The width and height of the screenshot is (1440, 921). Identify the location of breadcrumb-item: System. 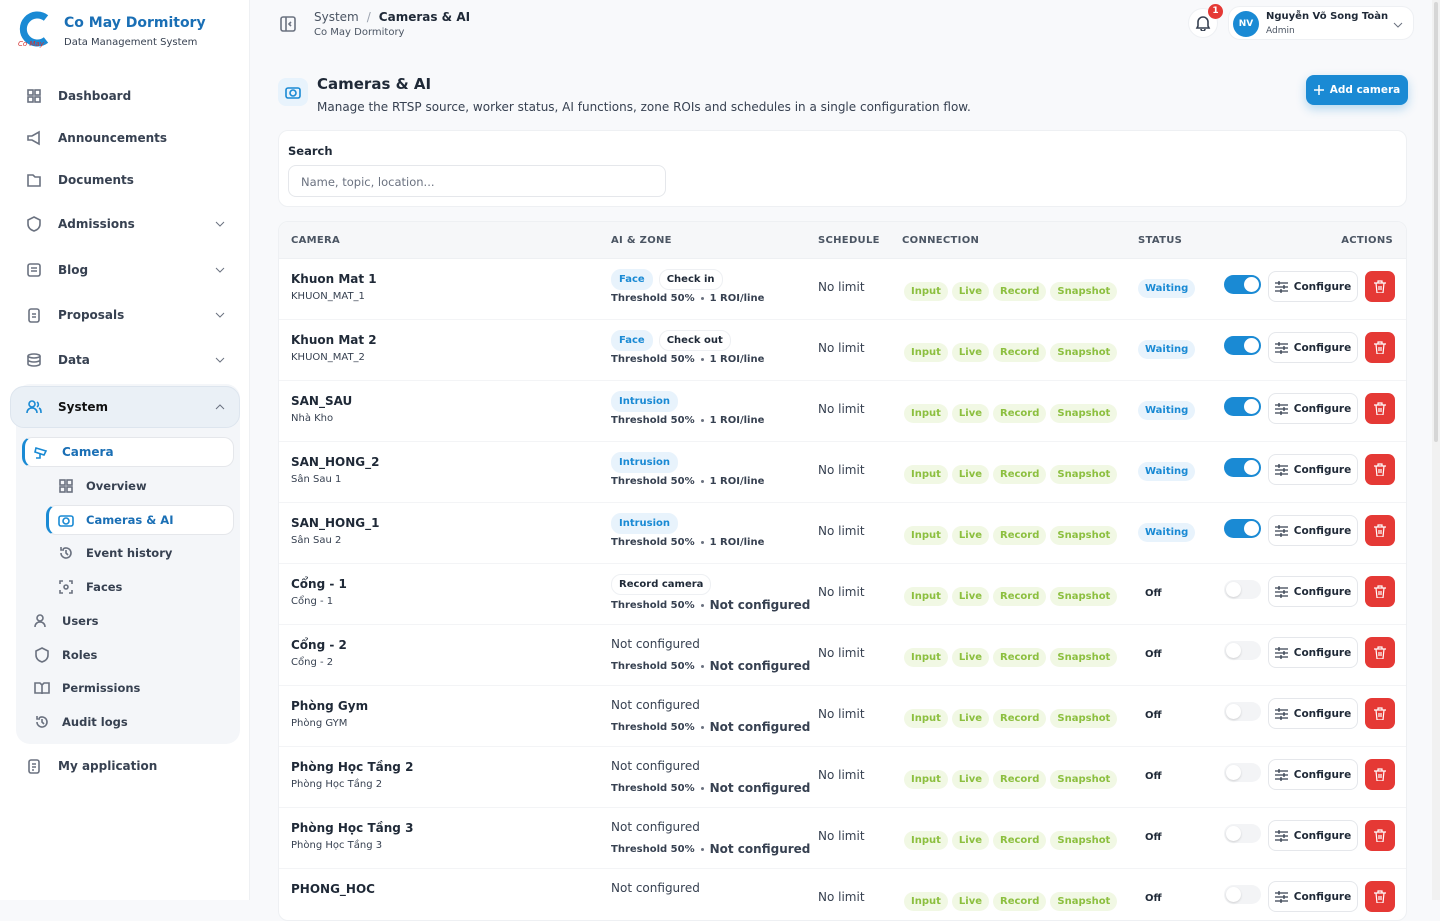
(336, 17).